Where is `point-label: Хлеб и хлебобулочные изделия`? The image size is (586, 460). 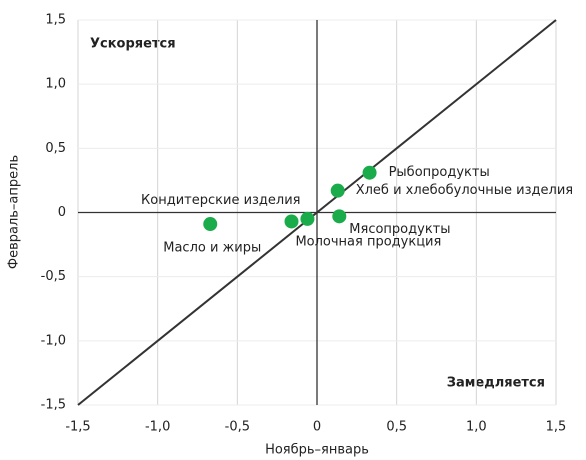
point-label: Хлеб и хлебобулочные изделия is located at coordinates (464, 190).